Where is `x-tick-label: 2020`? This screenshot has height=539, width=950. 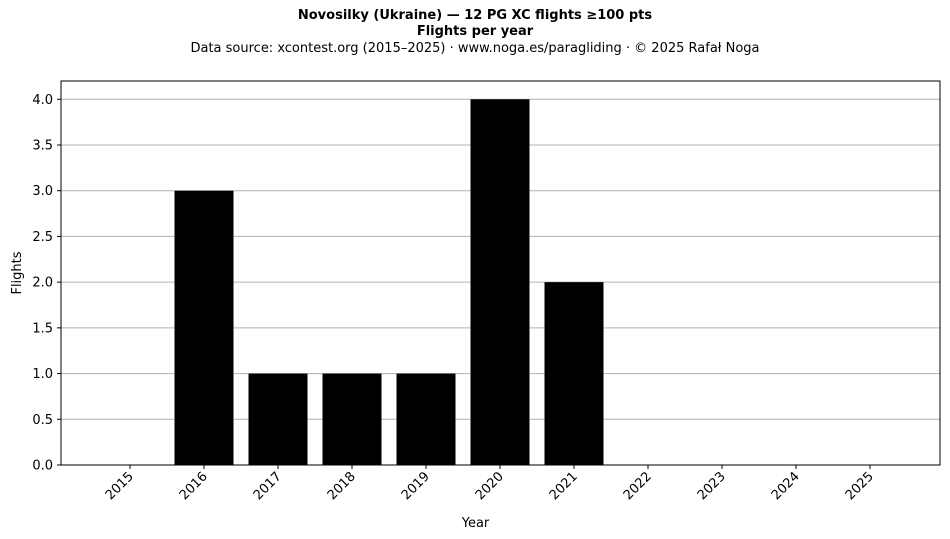
x-tick-label: 2020 is located at coordinates (490, 486).